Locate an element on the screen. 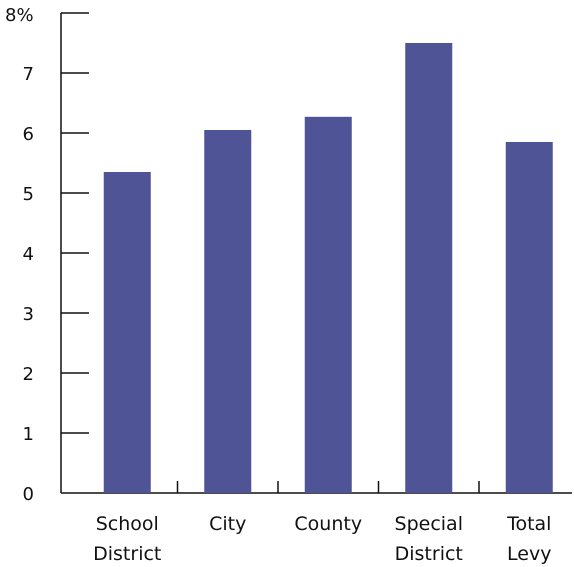  x-category-label: County is located at coordinates (328, 524).